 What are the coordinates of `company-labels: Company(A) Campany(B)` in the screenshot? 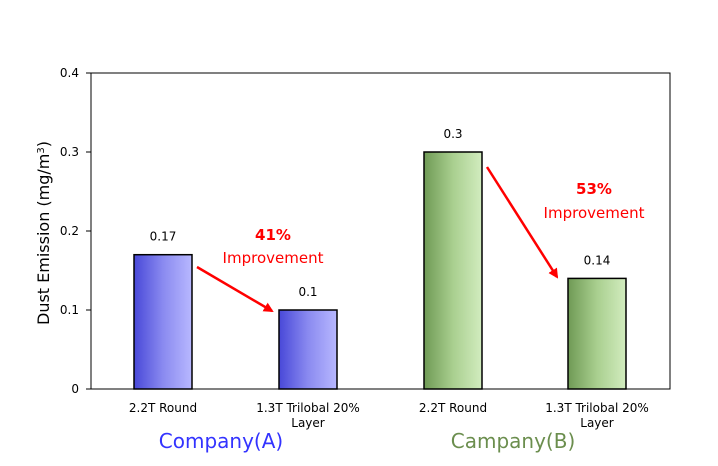 It's located at (367, 441).